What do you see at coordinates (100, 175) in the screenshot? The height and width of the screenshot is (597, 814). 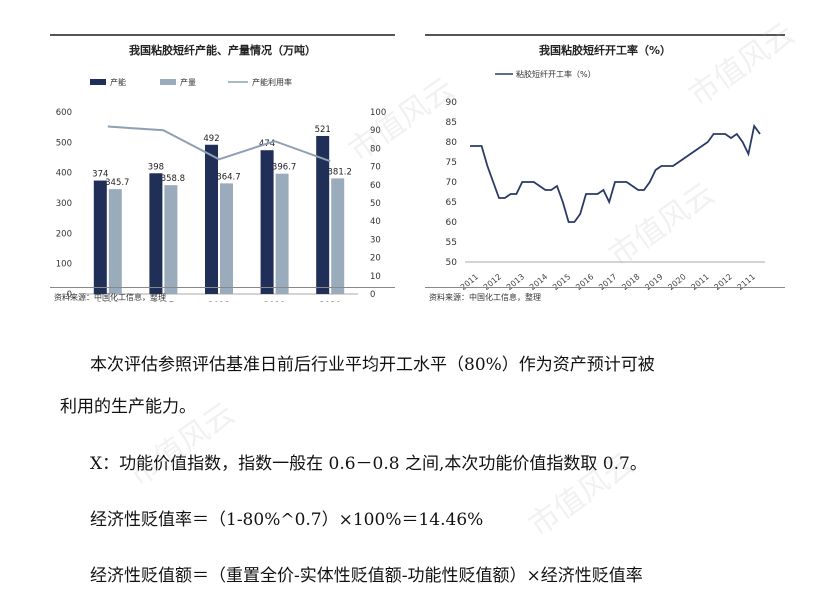 I see `data-label-capacity: 374` at bounding box center [100, 175].